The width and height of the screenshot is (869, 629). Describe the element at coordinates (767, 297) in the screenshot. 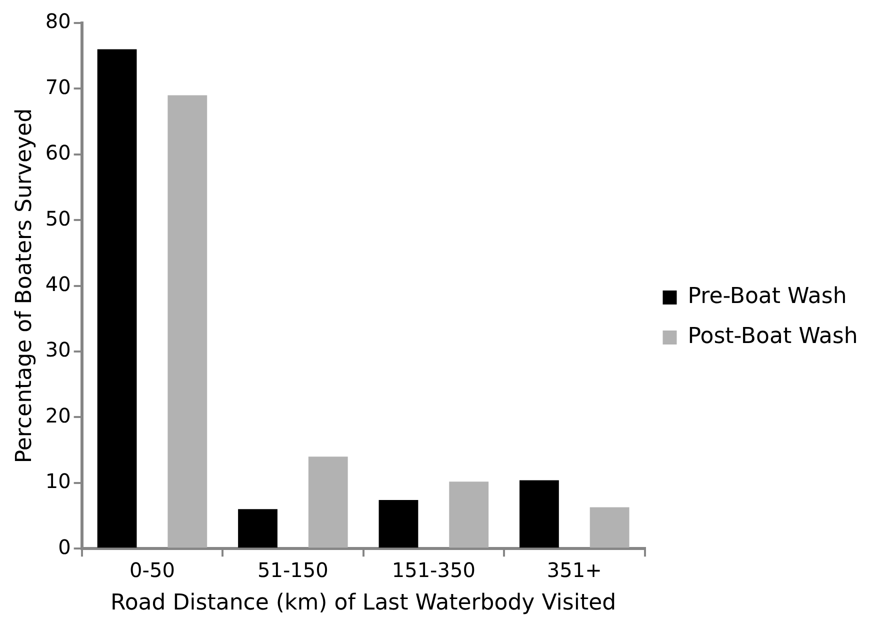

I see `legend-label: Pre-Boat Wash` at that location.